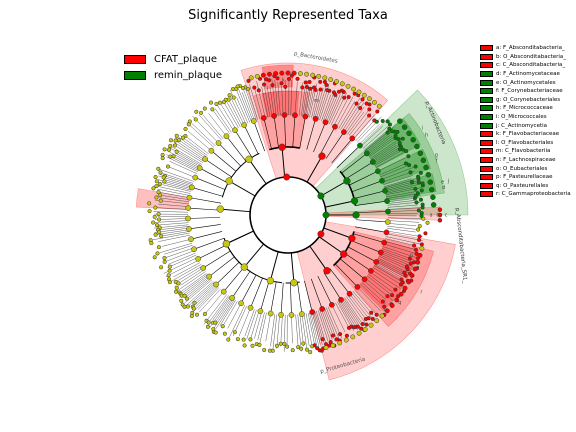  Describe the element at coordinates (530, 48) in the screenshot. I see `key-label: a: F_Absconditabacteria_` at that location.